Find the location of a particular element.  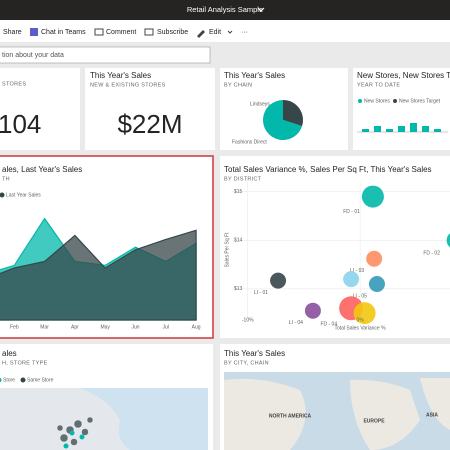

mail-icon is located at coordinates (149, 32).